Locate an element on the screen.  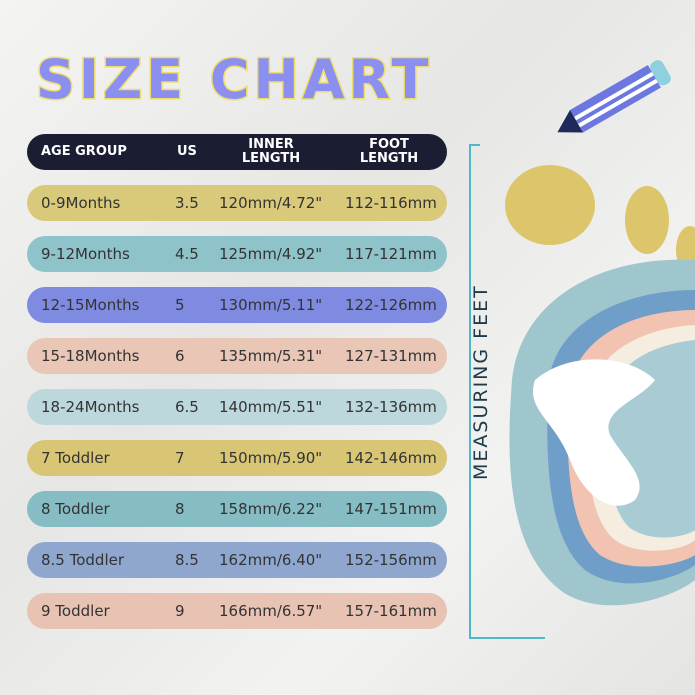
foot-length-cell: 152-156mm is located at coordinates (391, 560).